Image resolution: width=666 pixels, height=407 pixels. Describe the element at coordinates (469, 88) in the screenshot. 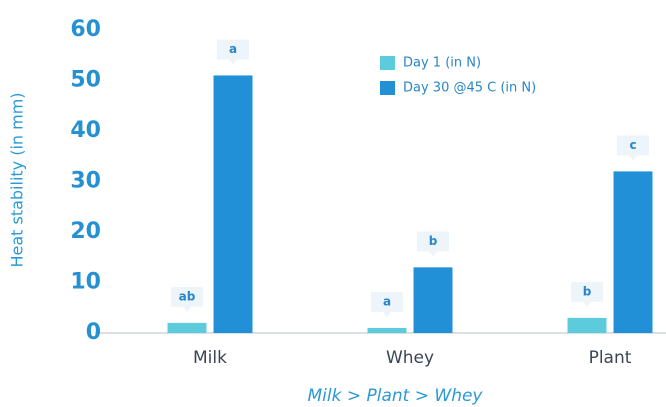

I see `legend-label: Day 30 @45 C (in N)` at that location.